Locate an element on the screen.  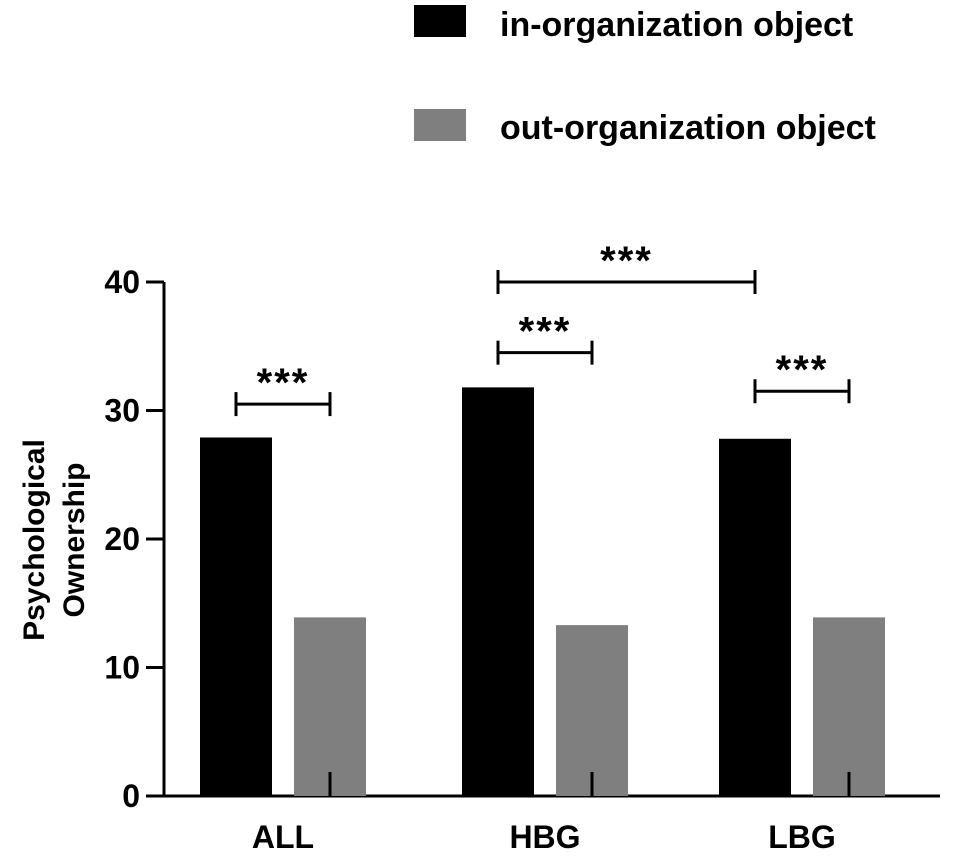
bar-hbg-in-organization is located at coordinates (498, 591).